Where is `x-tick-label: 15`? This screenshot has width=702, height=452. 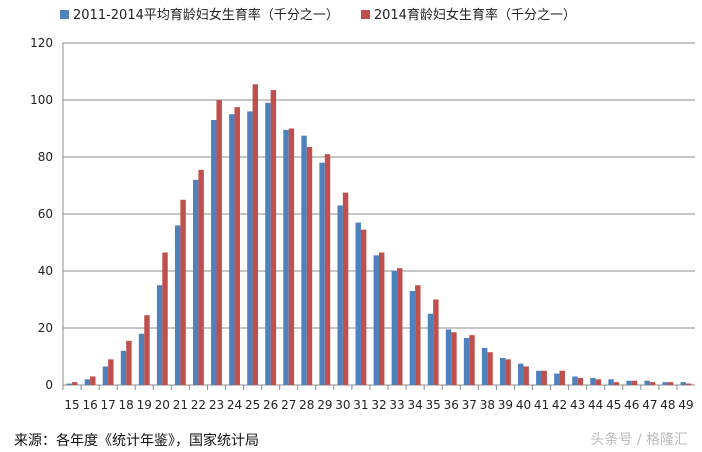
x-tick-label: 15 is located at coordinates (71, 405).